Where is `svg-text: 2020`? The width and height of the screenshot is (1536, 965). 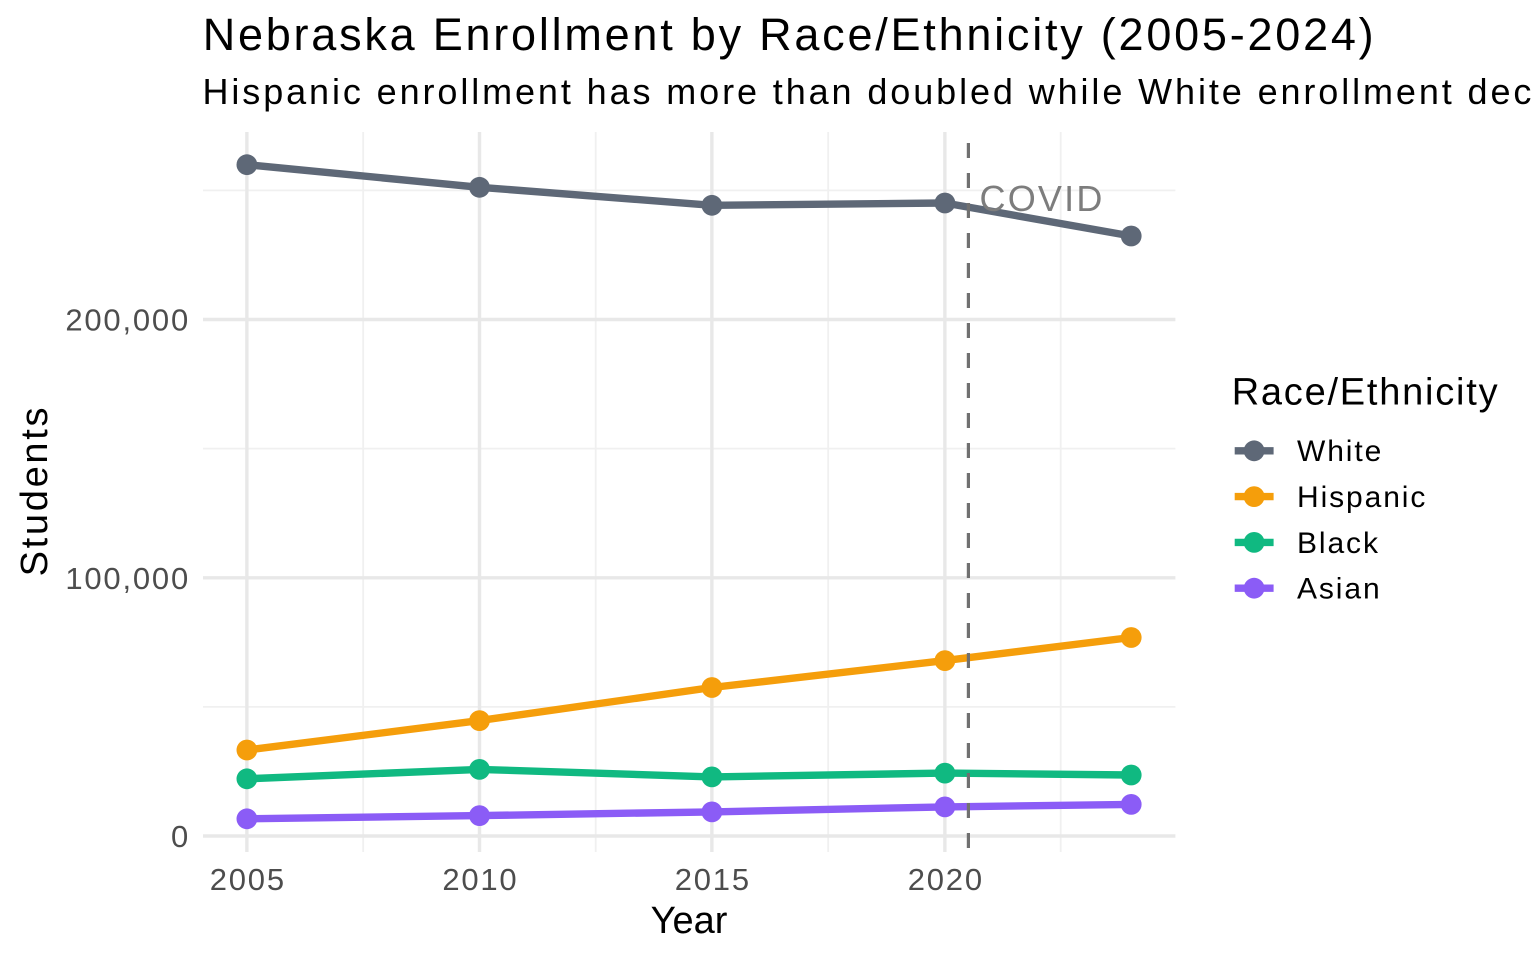 svg-text: 2020 is located at coordinates (946, 879).